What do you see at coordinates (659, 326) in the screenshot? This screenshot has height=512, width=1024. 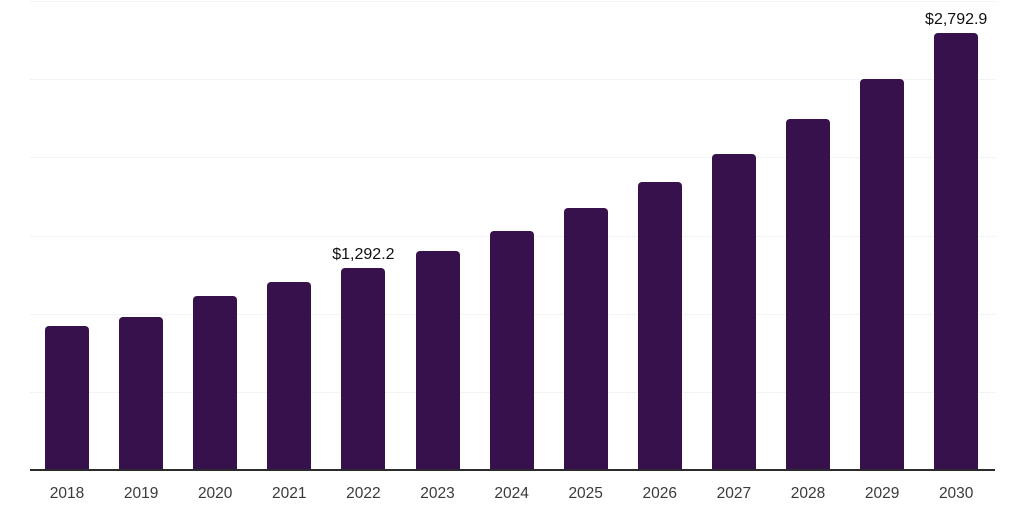 I see `bar-2026` at bounding box center [659, 326].